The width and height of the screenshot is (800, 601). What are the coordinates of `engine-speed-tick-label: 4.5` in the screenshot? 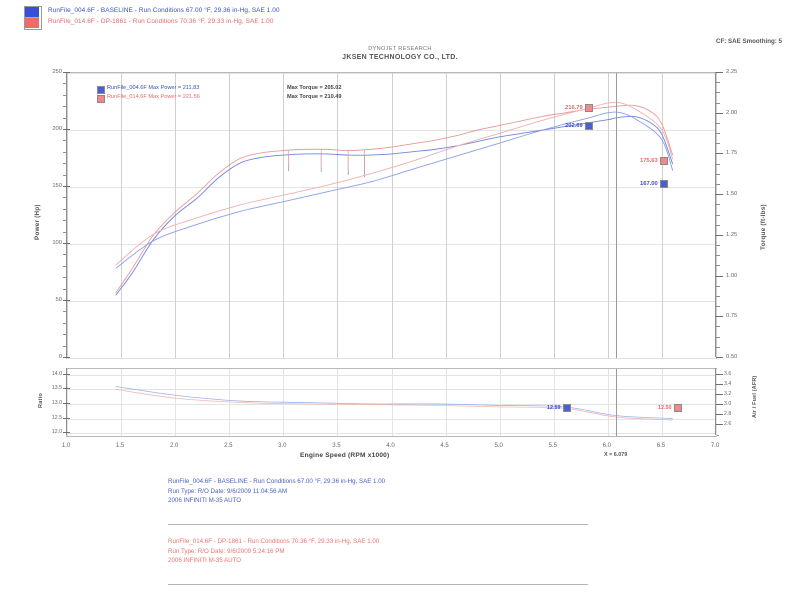 It's located at (444, 446).